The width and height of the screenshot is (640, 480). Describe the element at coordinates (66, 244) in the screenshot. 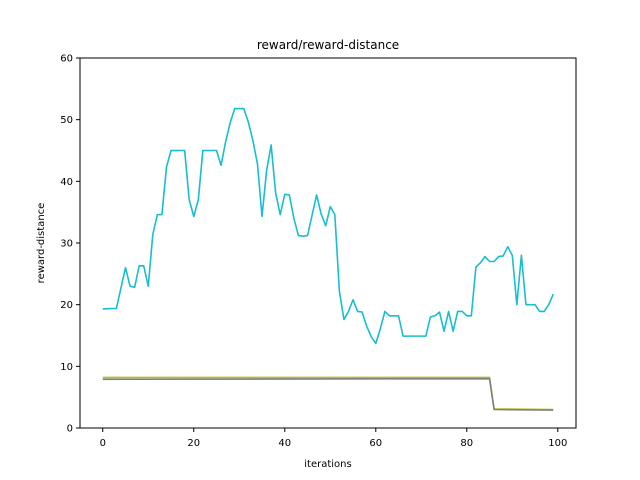

I see `y-tick-label: 30` at that location.